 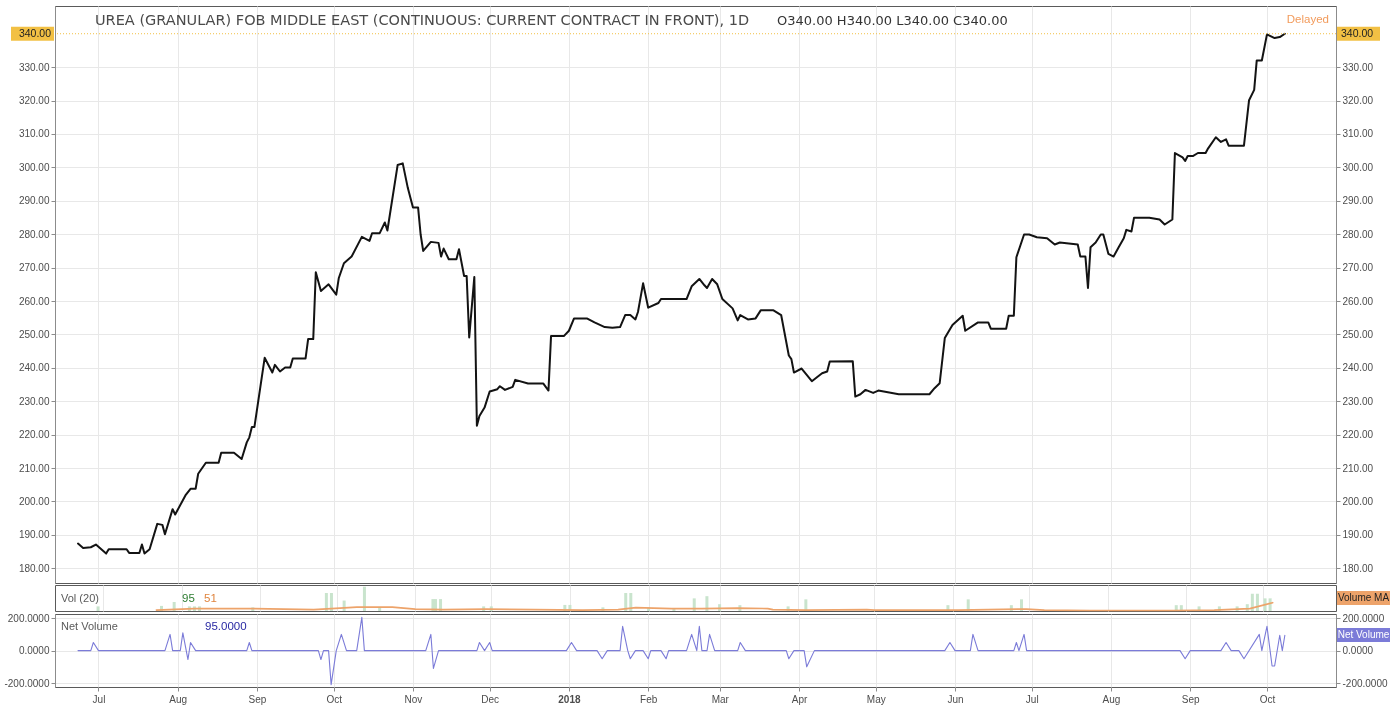 What do you see at coordinates (34, 535) in the screenshot?
I see `y-tick-label: 190.00` at bounding box center [34, 535].